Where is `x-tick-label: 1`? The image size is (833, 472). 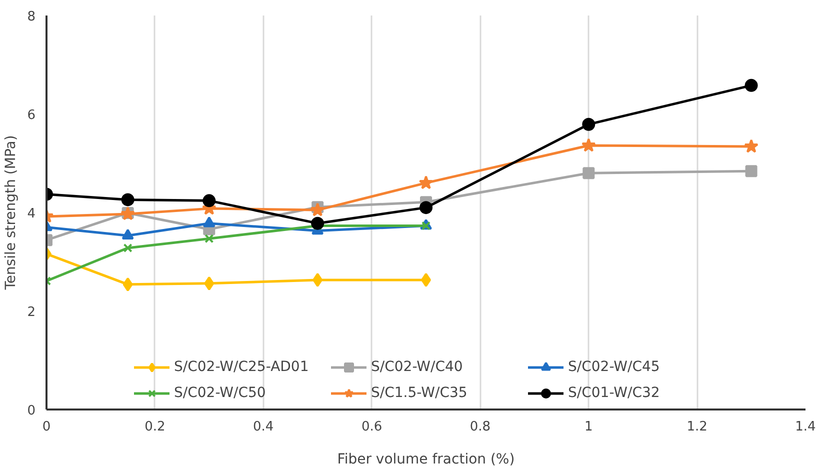
x-tick-label: 1 is located at coordinates (588, 427).